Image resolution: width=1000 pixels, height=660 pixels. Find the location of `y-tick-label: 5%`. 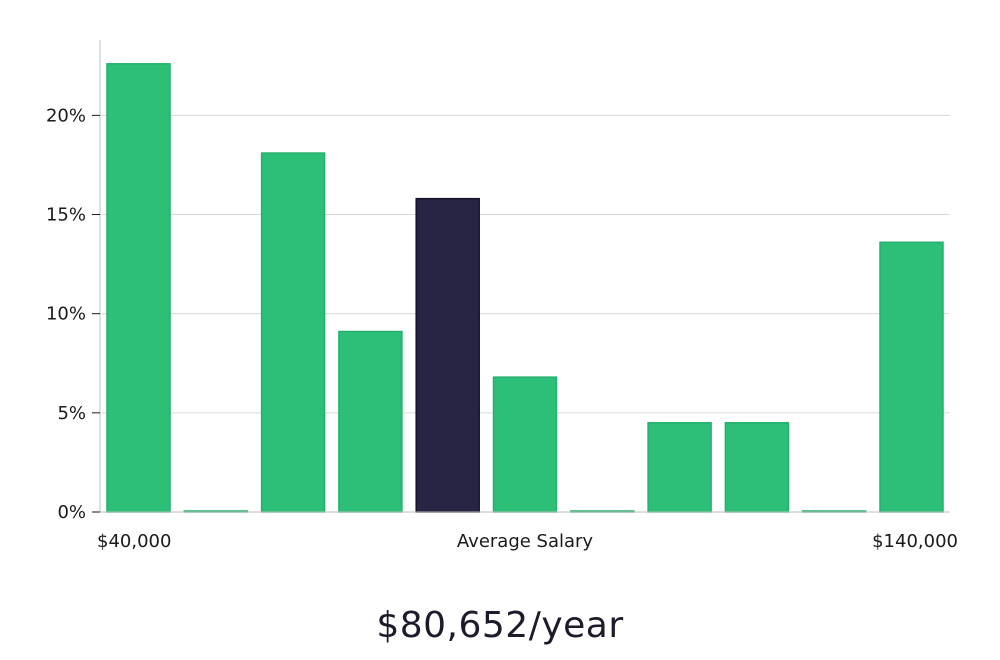

y-tick-label: 5% is located at coordinates (71, 413).